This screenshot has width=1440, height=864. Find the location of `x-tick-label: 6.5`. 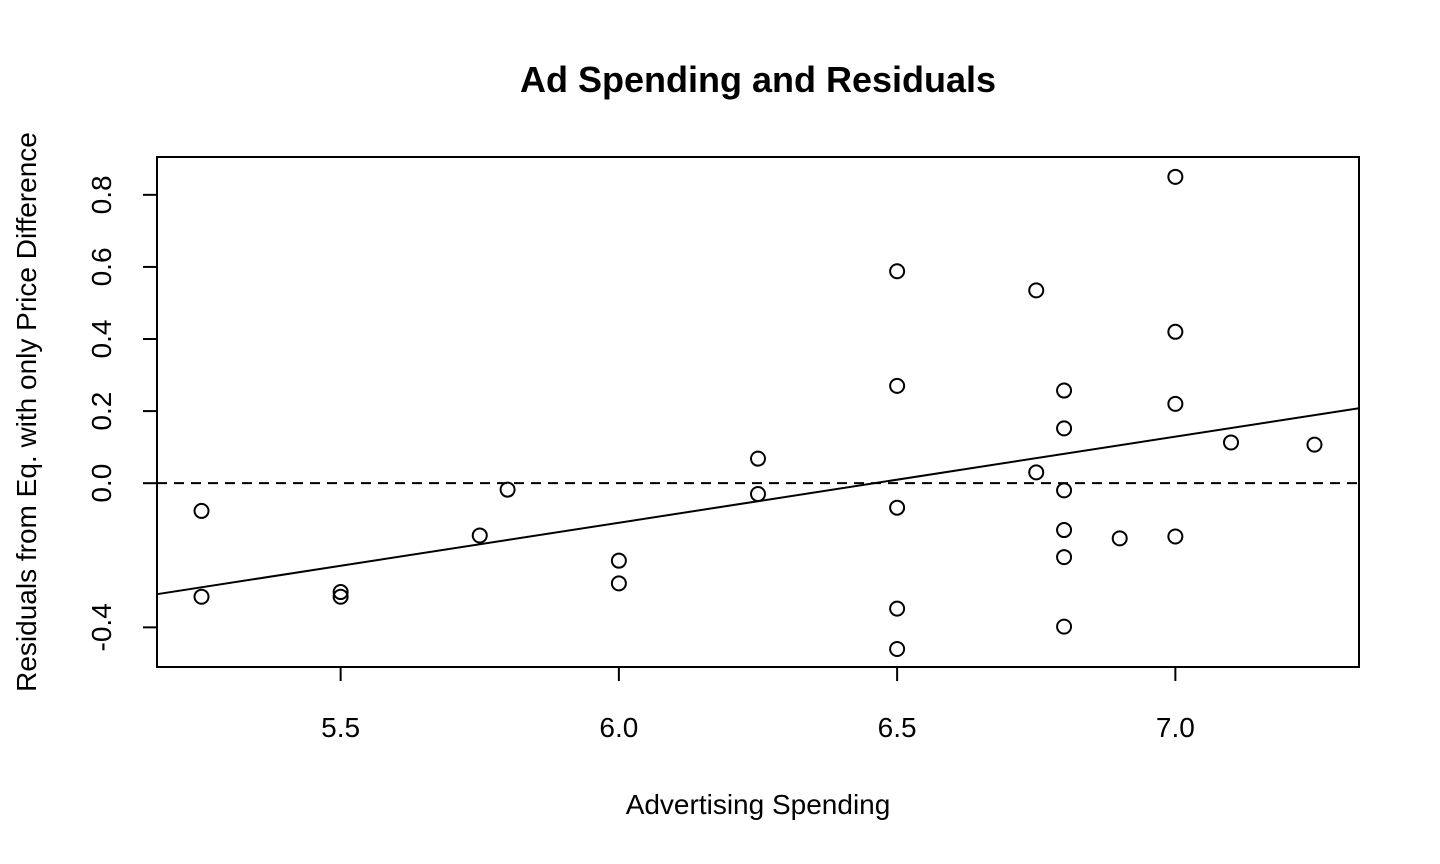

x-tick-label: 6.5 is located at coordinates (897, 727).